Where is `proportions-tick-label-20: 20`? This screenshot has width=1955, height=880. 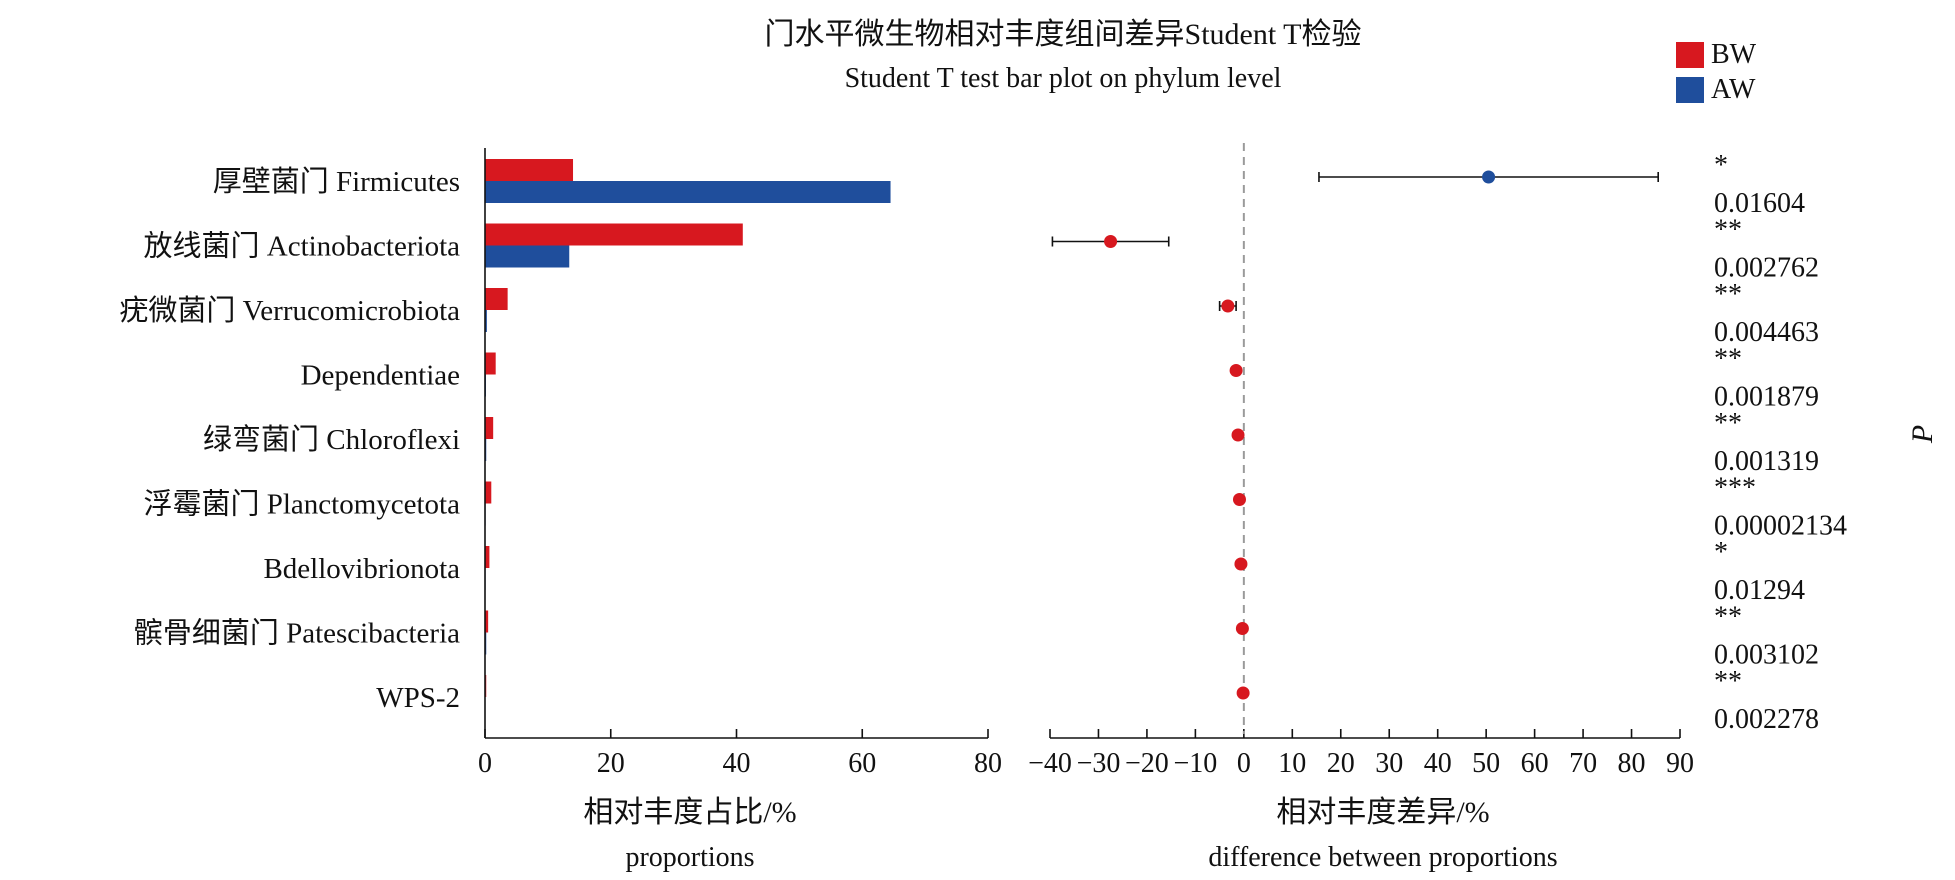 proportions-tick-label-20: 20 is located at coordinates (611, 763).